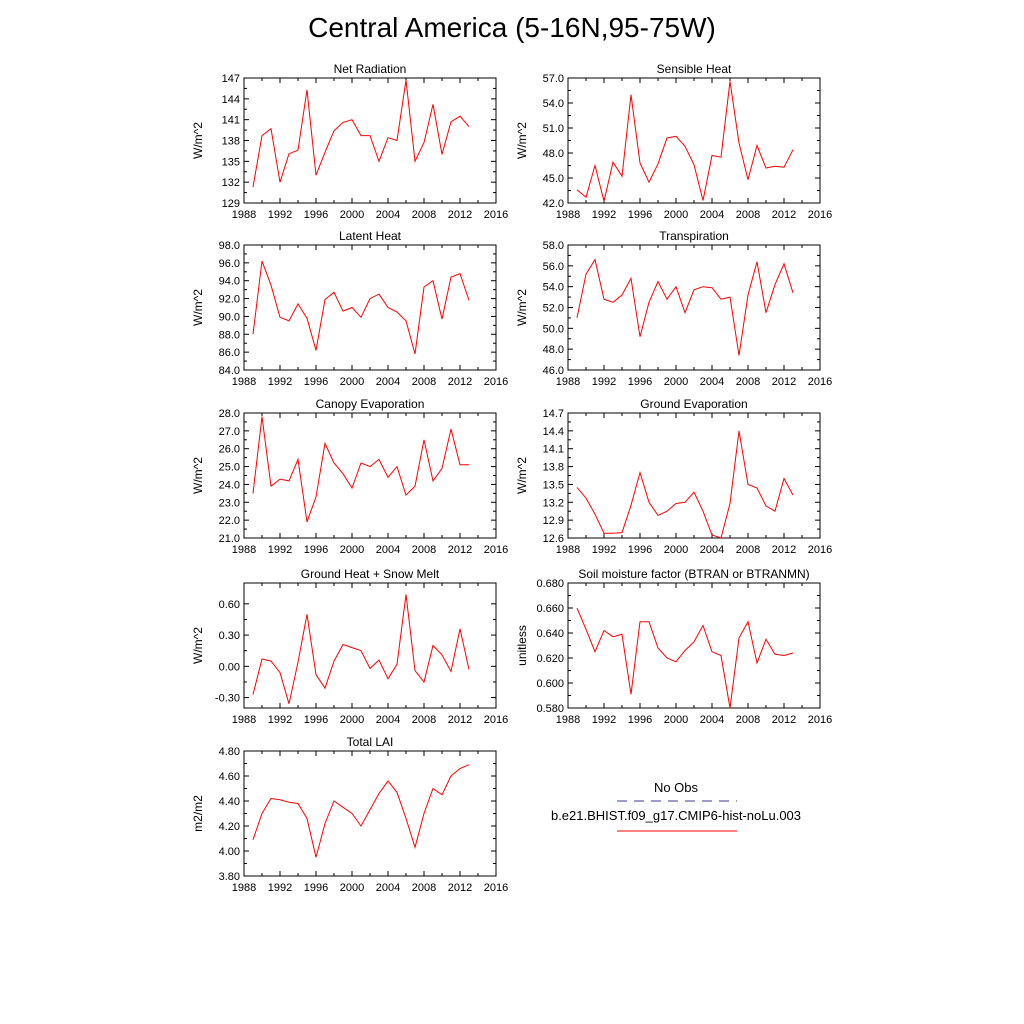 This screenshot has width=1024, height=1024. I want to click on y-axis-label: unitless, so click(522, 645).